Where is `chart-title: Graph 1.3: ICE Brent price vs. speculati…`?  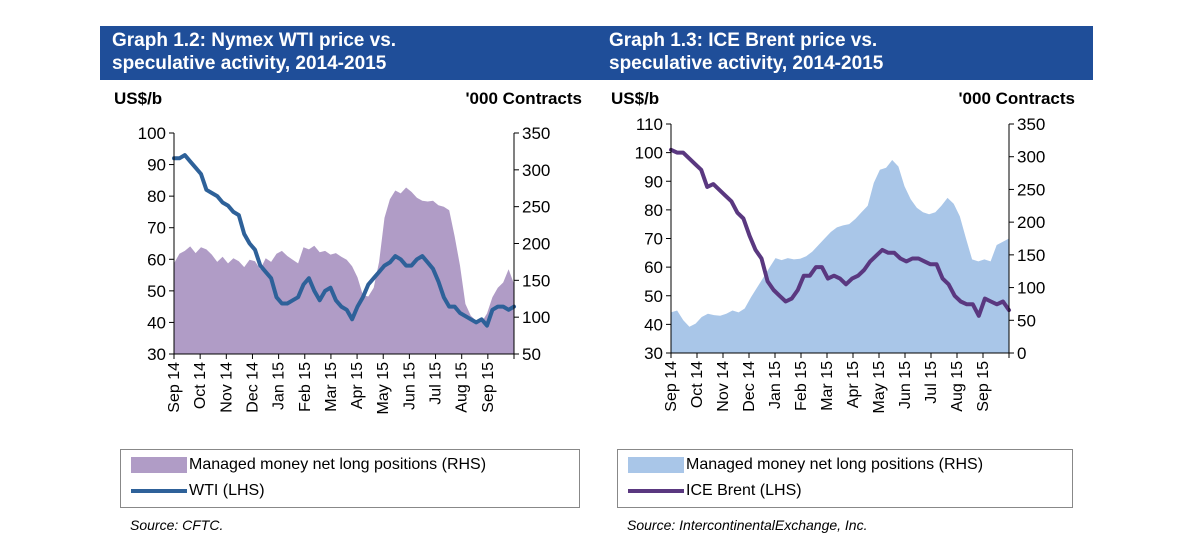 chart-title: Graph 1.3: ICE Brent price vs. speculati… is located at coordinates (845, 53).